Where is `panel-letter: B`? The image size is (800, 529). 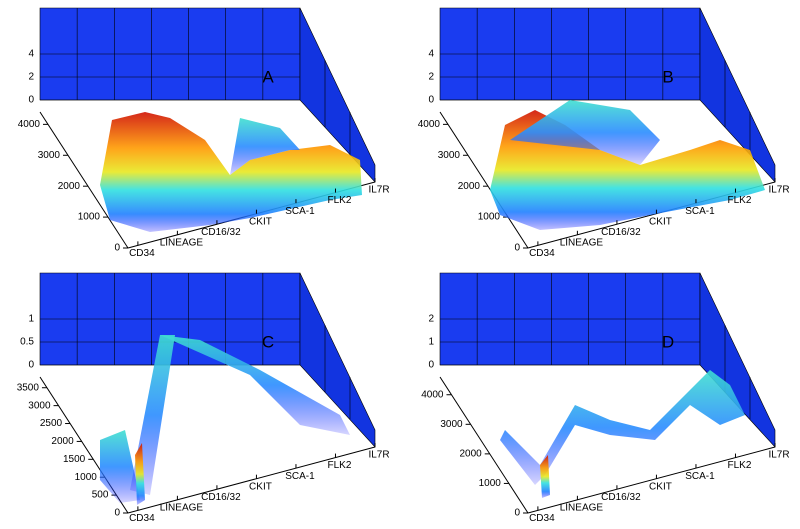 panel-letter: B is located at coordinates (667, 76).